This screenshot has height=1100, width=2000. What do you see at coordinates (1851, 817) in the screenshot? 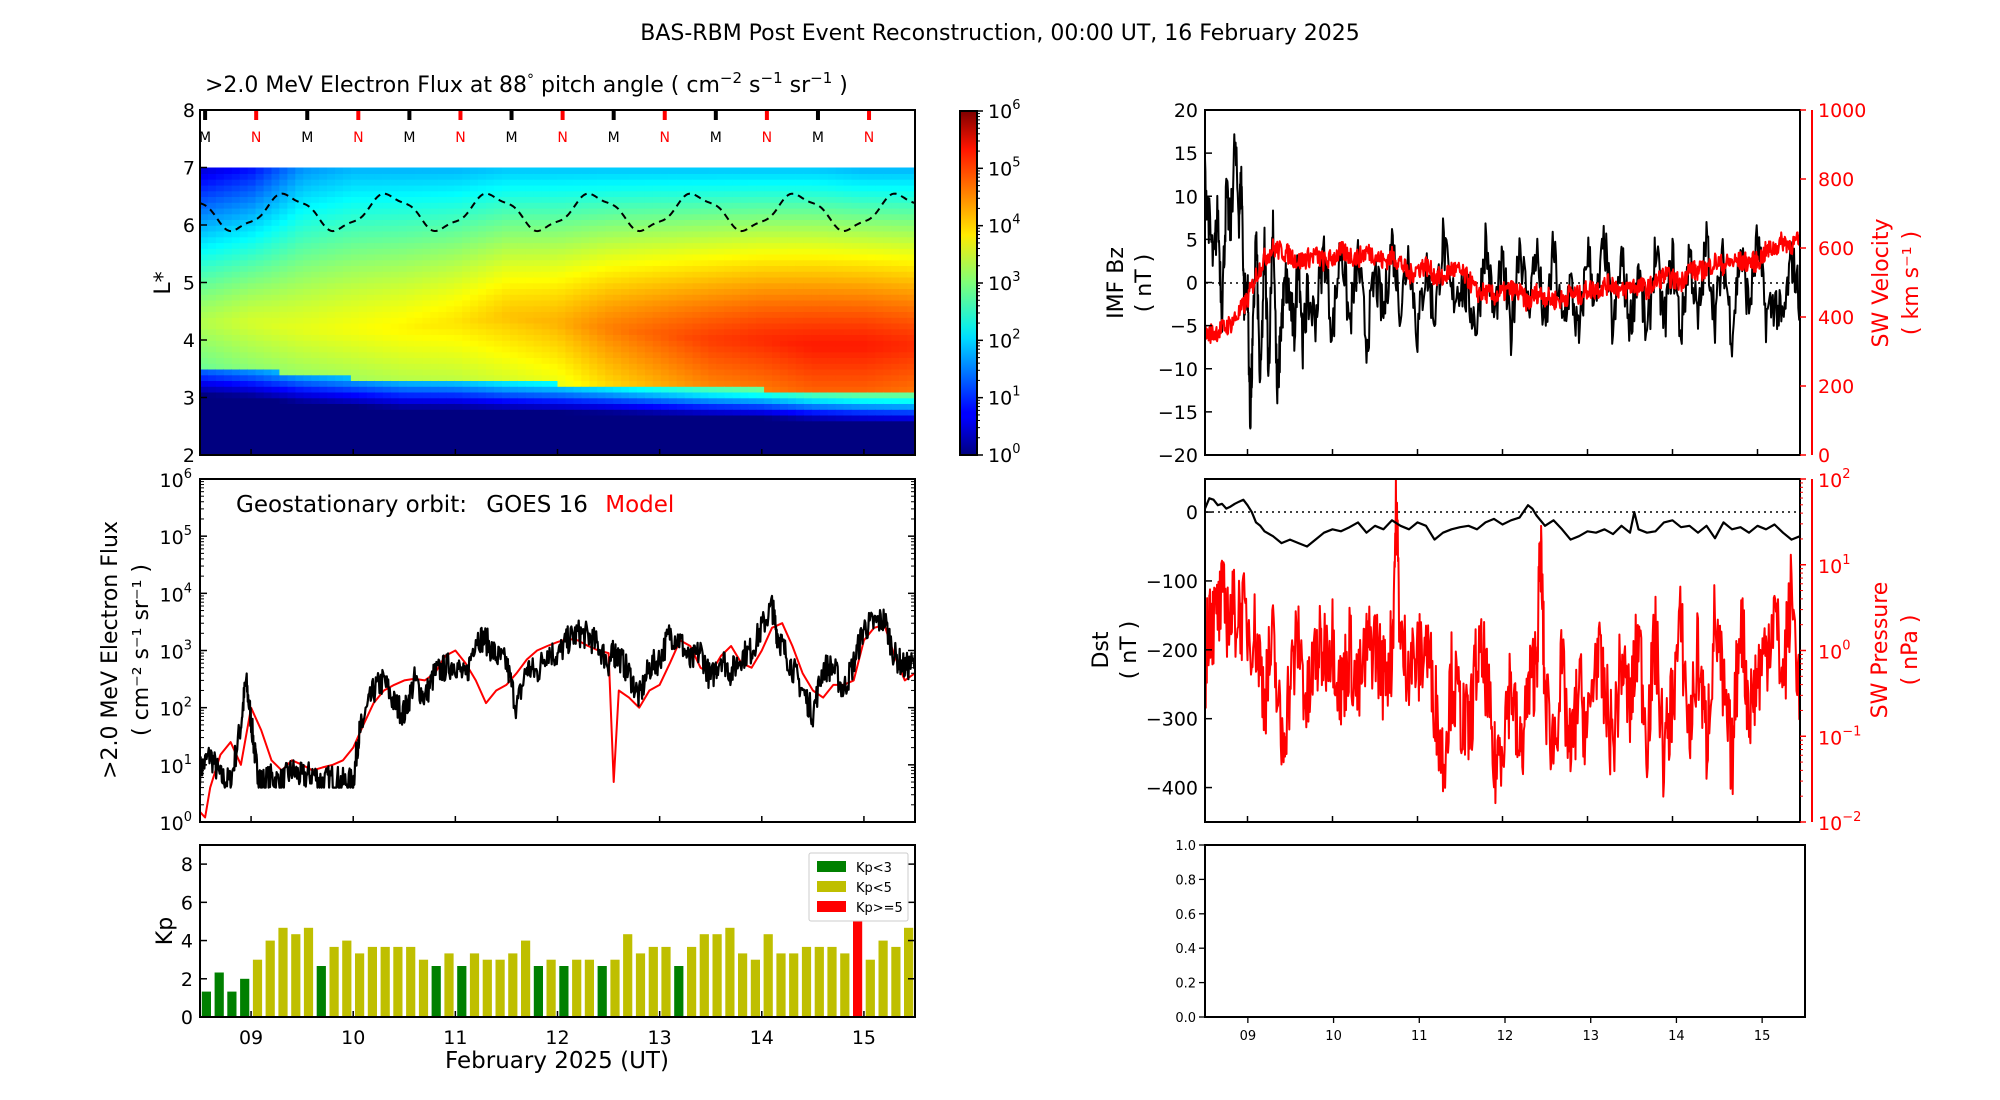
I see `tick-label-exponent: −2` at bounding box center [1851, 817].